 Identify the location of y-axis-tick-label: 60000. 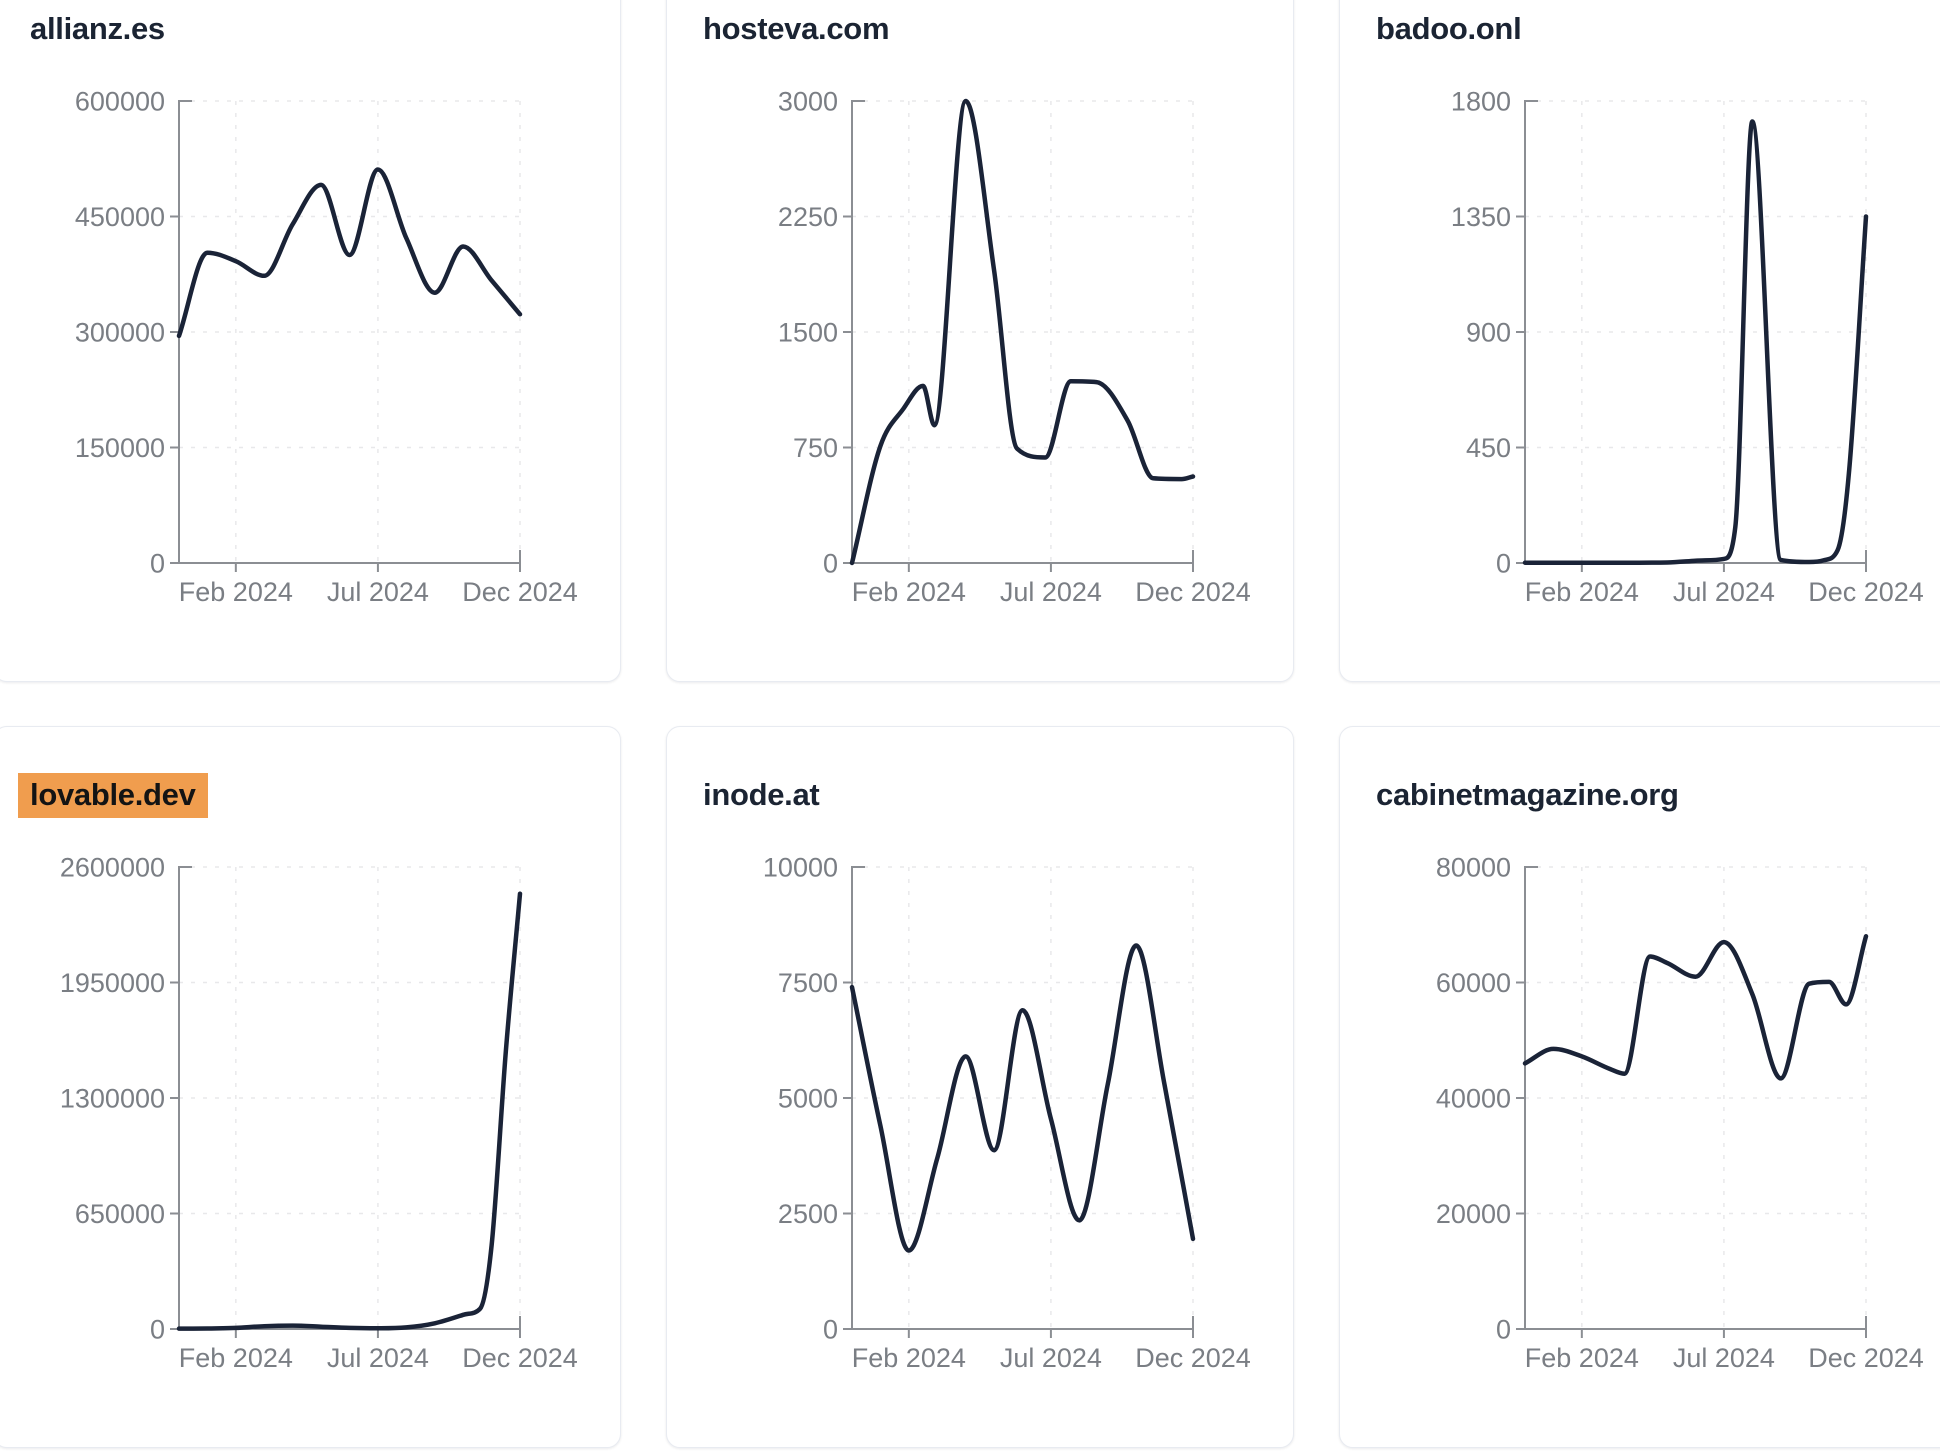
(1473, 983).